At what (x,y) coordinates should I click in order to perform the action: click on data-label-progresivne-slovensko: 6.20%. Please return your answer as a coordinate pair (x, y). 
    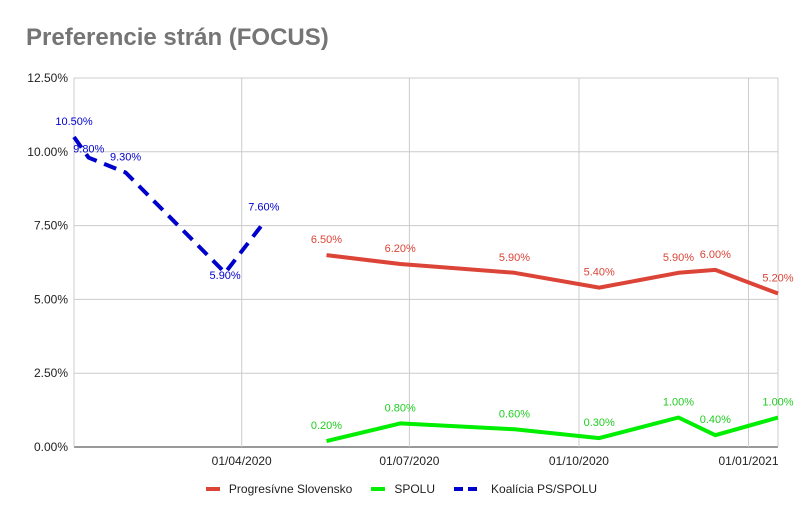
    Looking at the image, I should click on (400, 249).